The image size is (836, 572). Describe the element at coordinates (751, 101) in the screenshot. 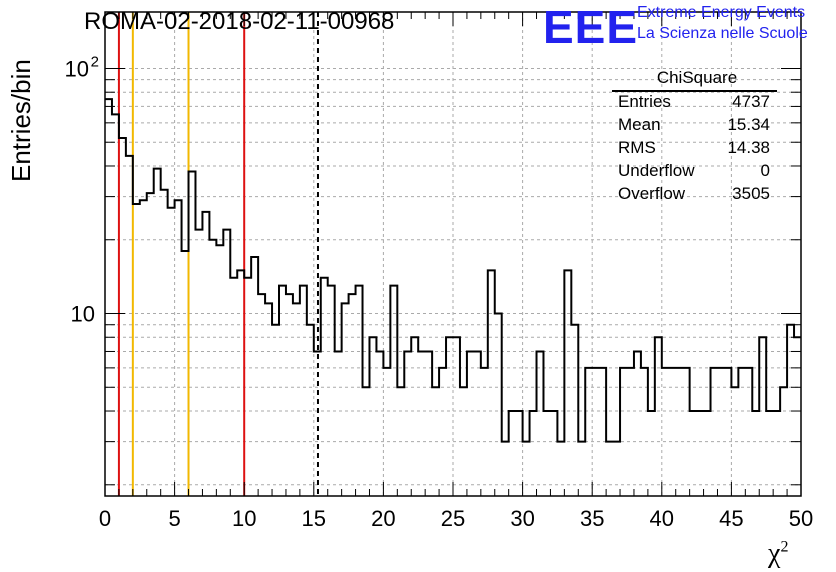

I see `stats-row-value: 4737` at that location.